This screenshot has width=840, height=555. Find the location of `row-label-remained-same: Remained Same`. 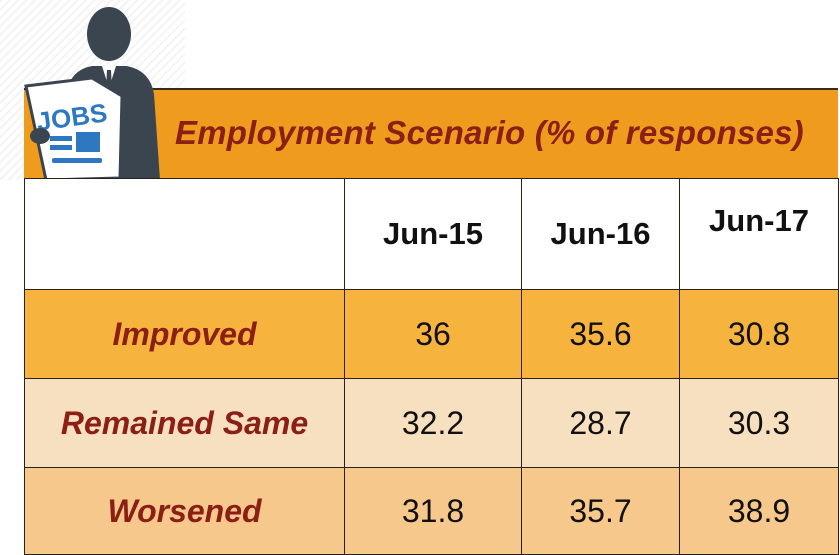

row-label-remained-same: Remained Same is located at coordinates (184, 423).